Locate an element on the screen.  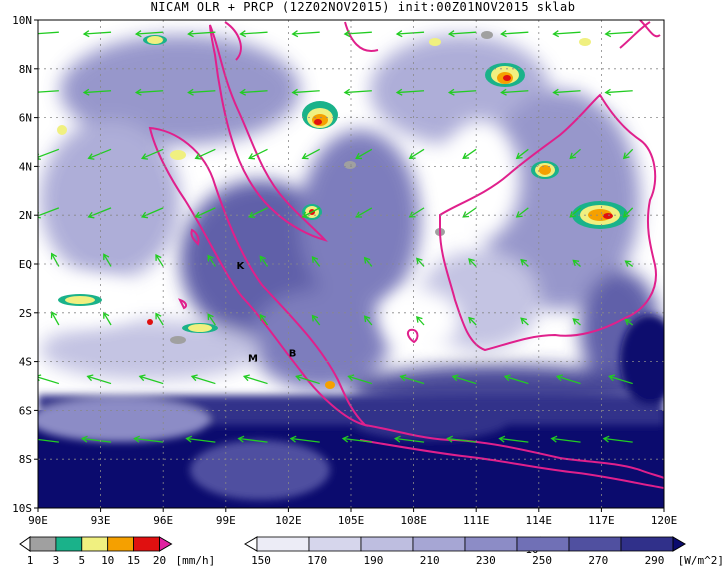
olr-colorbar-label: 210 is located at coordinates (430, 560).